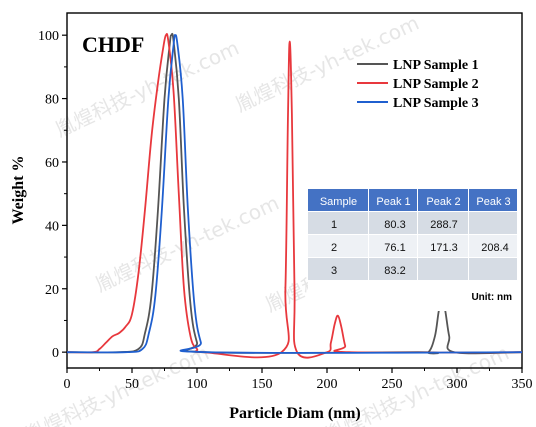 The width and height of the screenshot is (536, 427). I want to click on table-cell-text: 1, so click(334, 225).